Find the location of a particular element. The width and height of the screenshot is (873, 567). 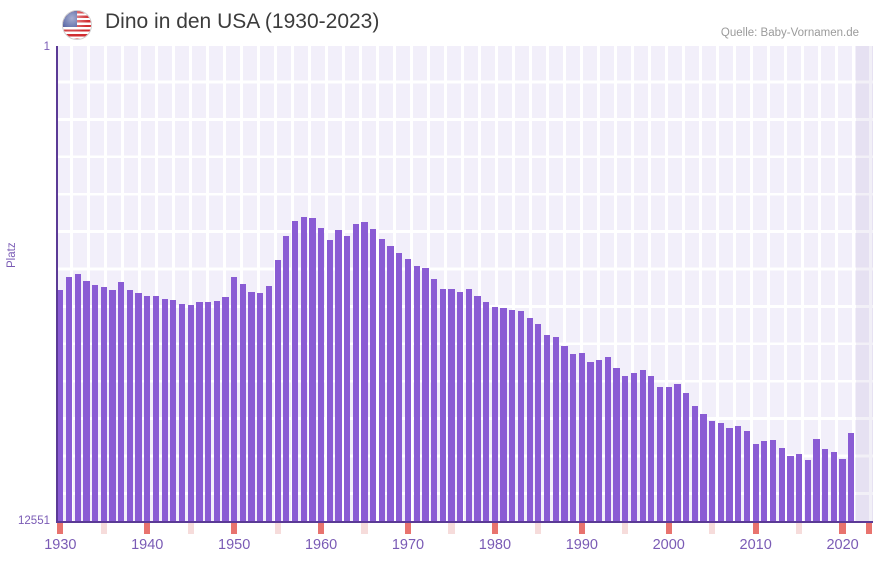

y-axis-line is located at coordinates (57, 284).